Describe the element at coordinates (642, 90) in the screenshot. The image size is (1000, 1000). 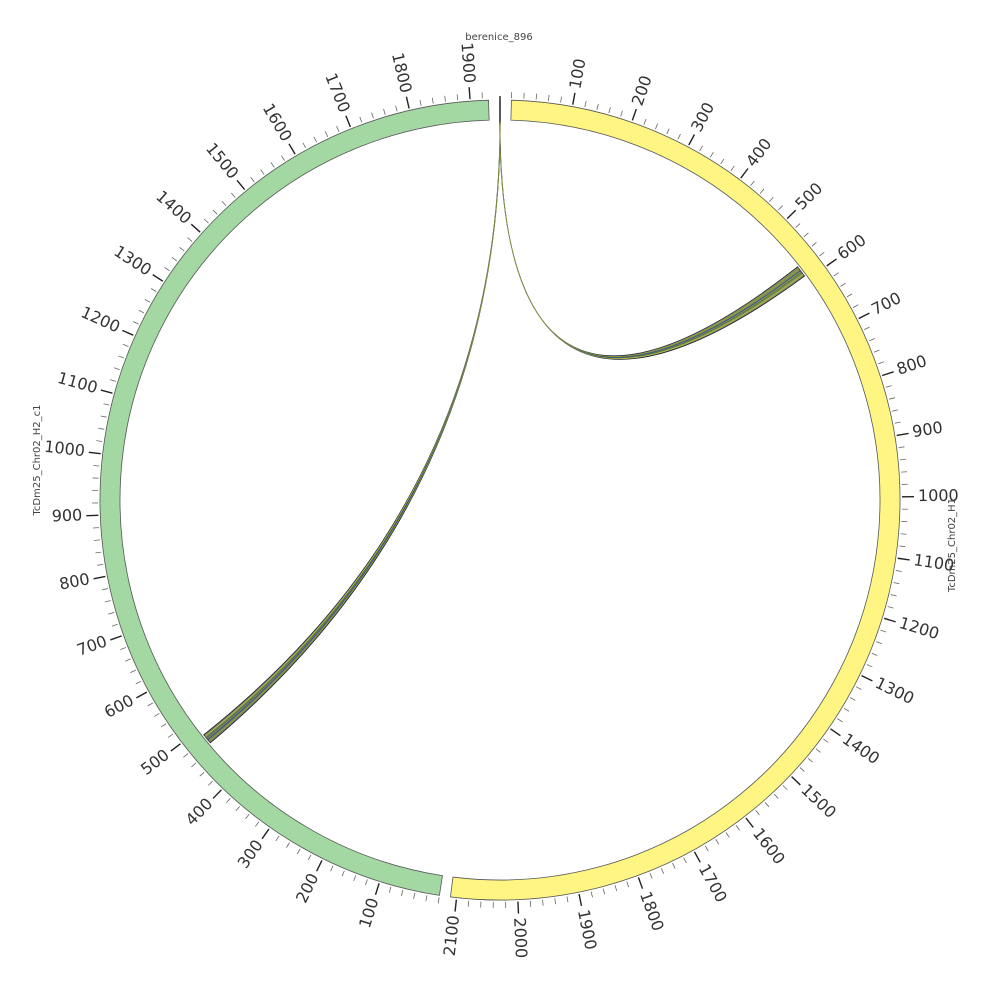
I see `tick-label: 200` at that location.